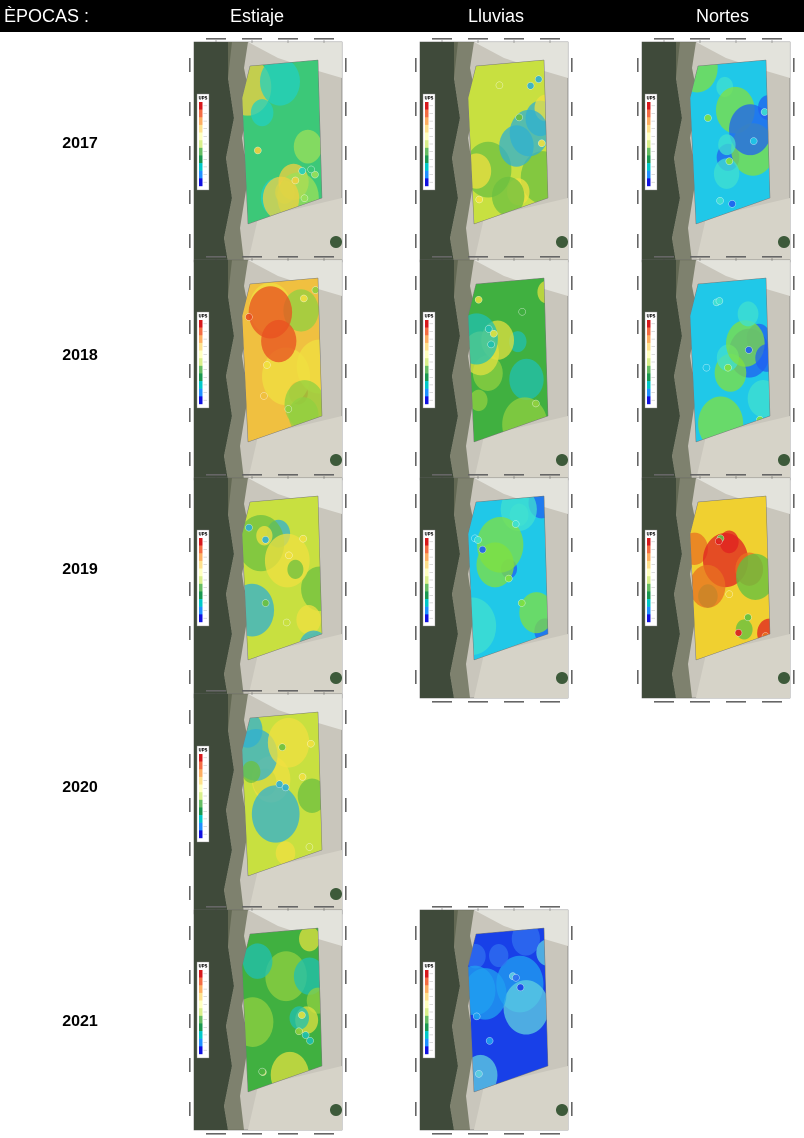 Image resolution: width=804 pixels, height=1138 pixels. What do you see at coordinates (508, 142) in the screenshot?
I see `interpolation-surface` at bounding box center [508, 142].